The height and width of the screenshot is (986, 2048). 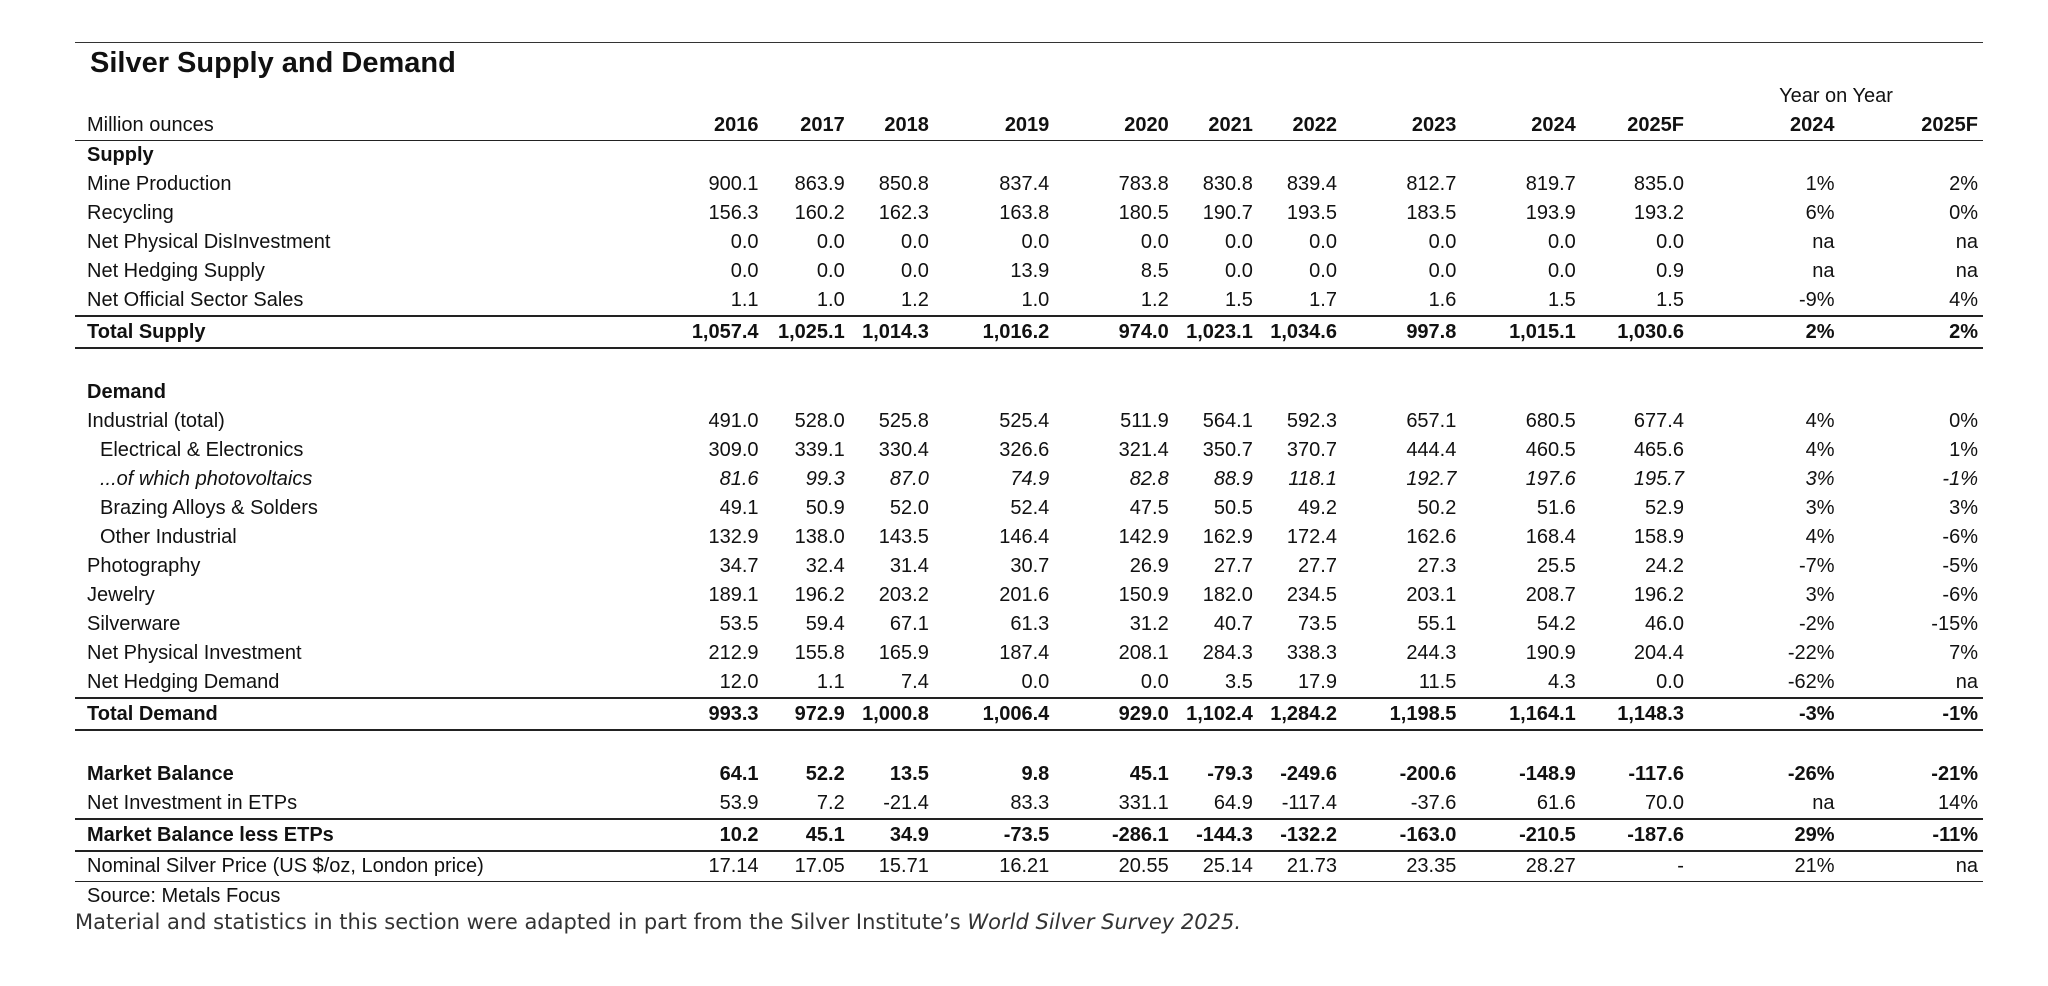 I want to click on value-cell: 3.5, so click(x=1239, y=682).